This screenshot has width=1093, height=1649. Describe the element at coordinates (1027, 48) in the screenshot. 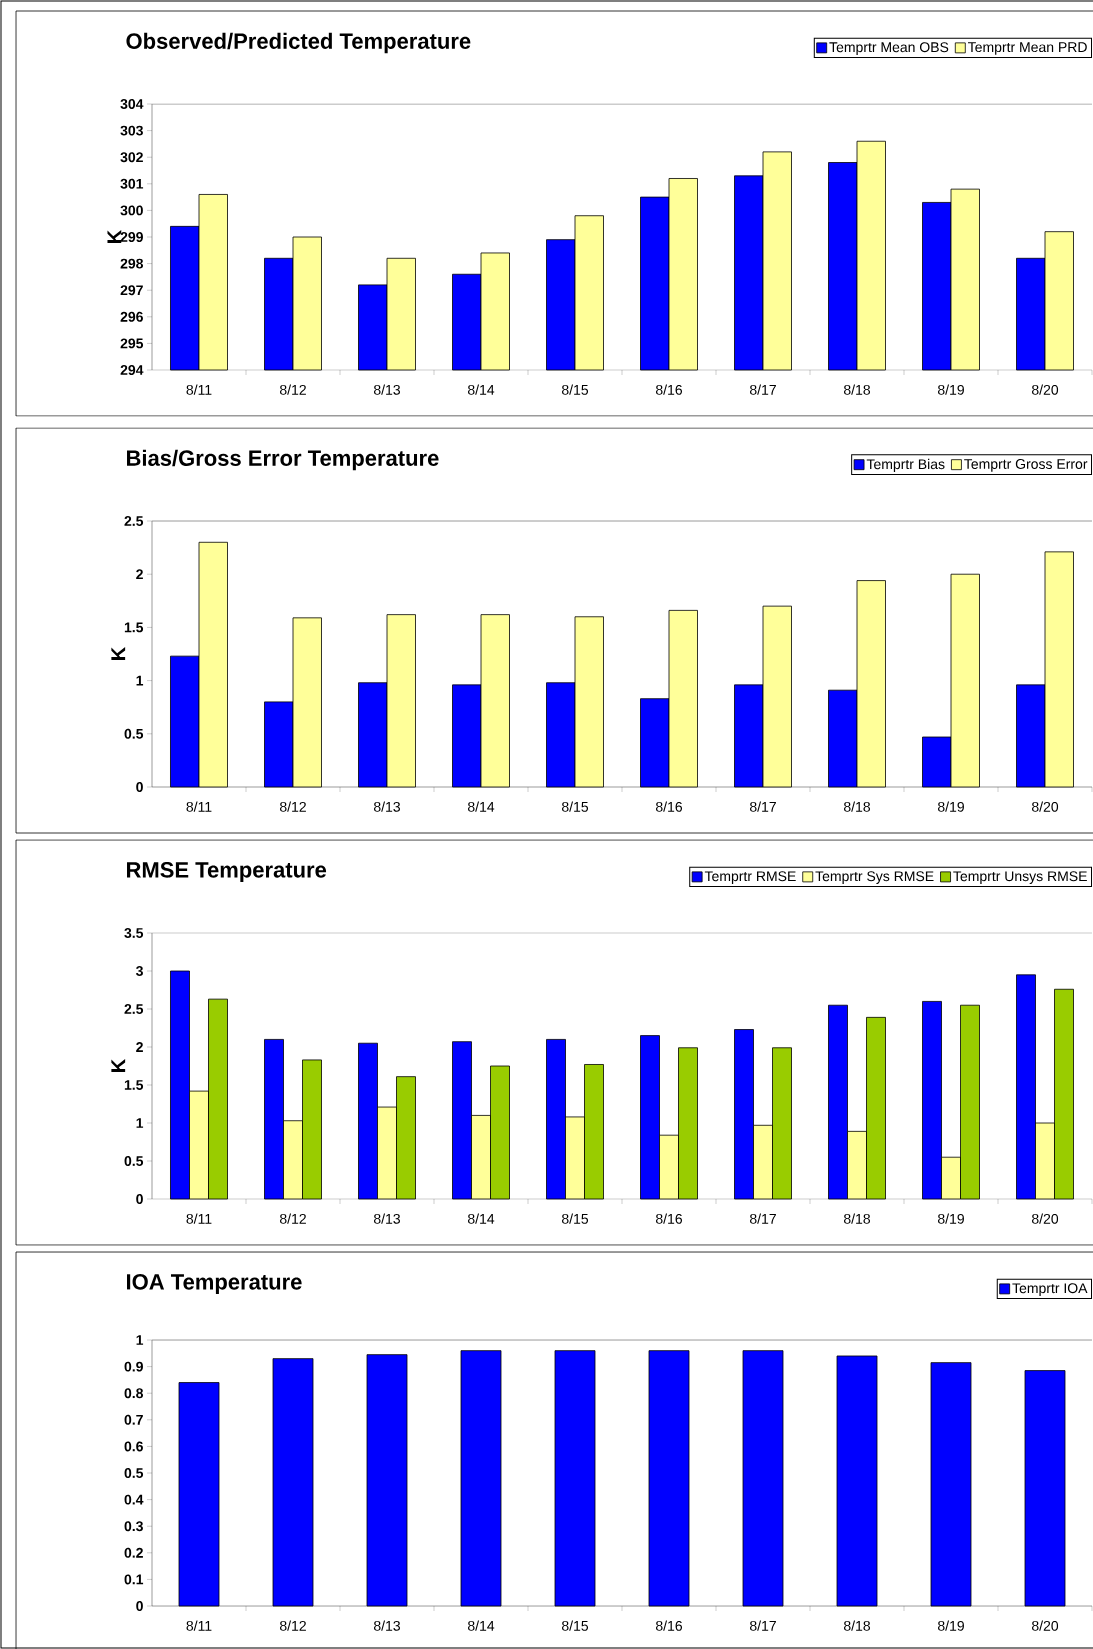

I see `legend-label: Temprtr Mean PRD` at that location.